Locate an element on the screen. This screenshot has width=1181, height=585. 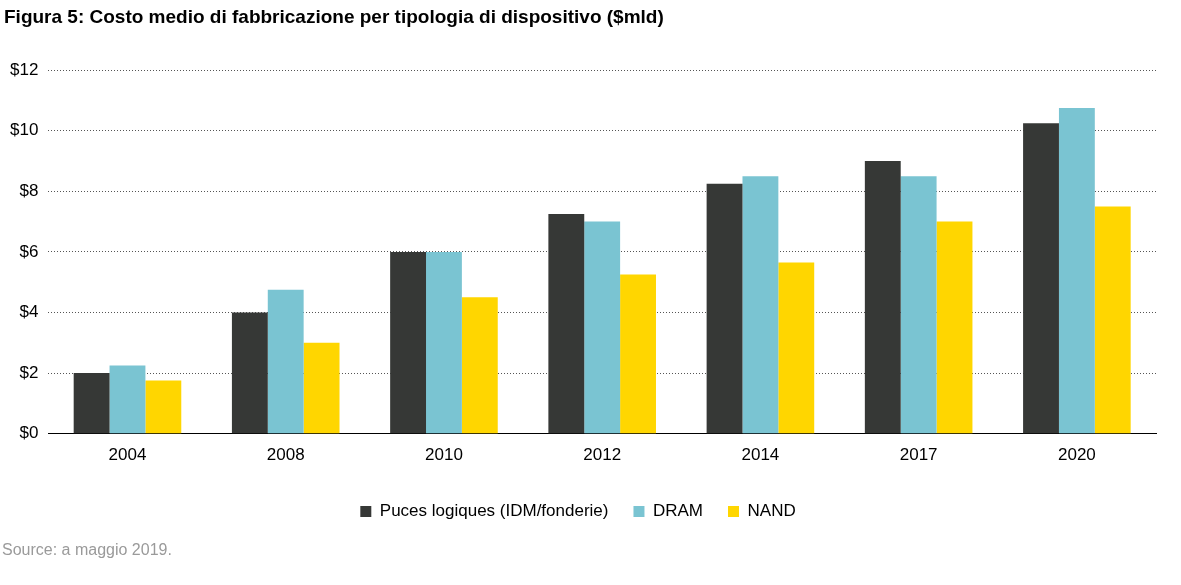
x-tick-label: 2014 is located at coordinates (760, 455).